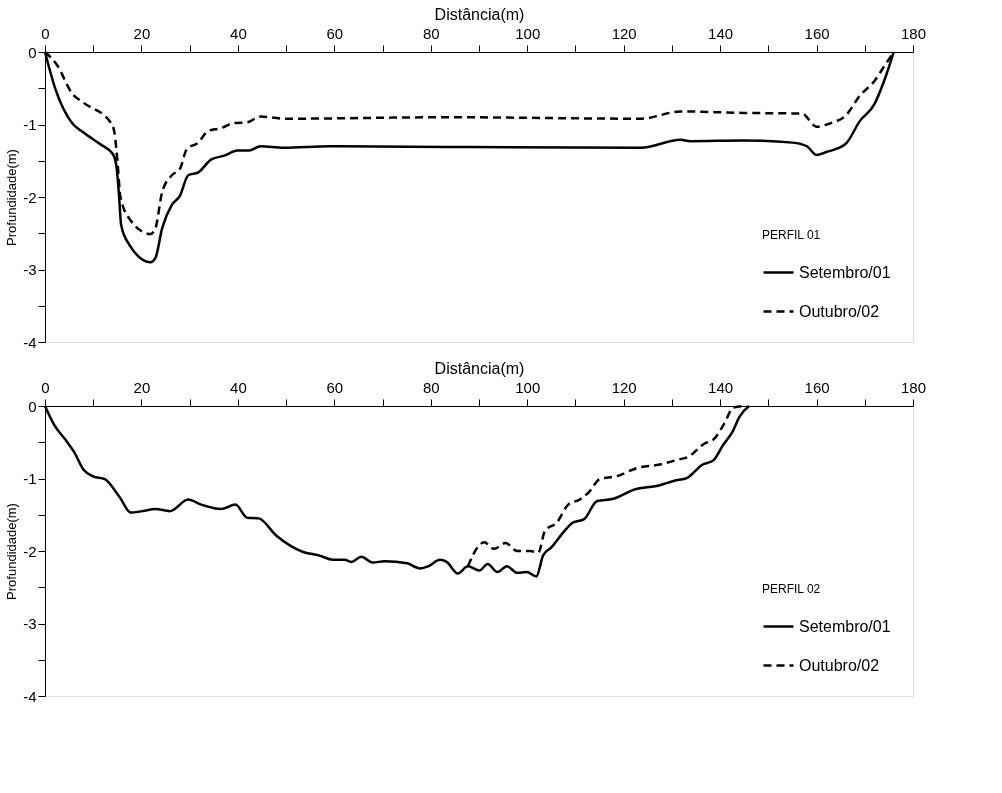  What do you see at coordinates (791, 589) in the screenshot?
I see `legend-title: PERFIL 02` at bounding box center [791, 589].